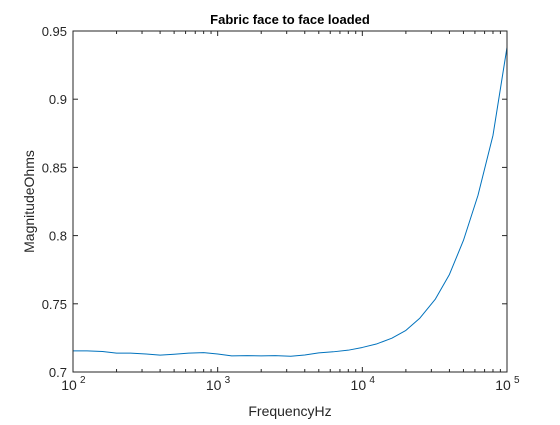  I want to click on y-tick-label: 0.85, so click(54, 167).